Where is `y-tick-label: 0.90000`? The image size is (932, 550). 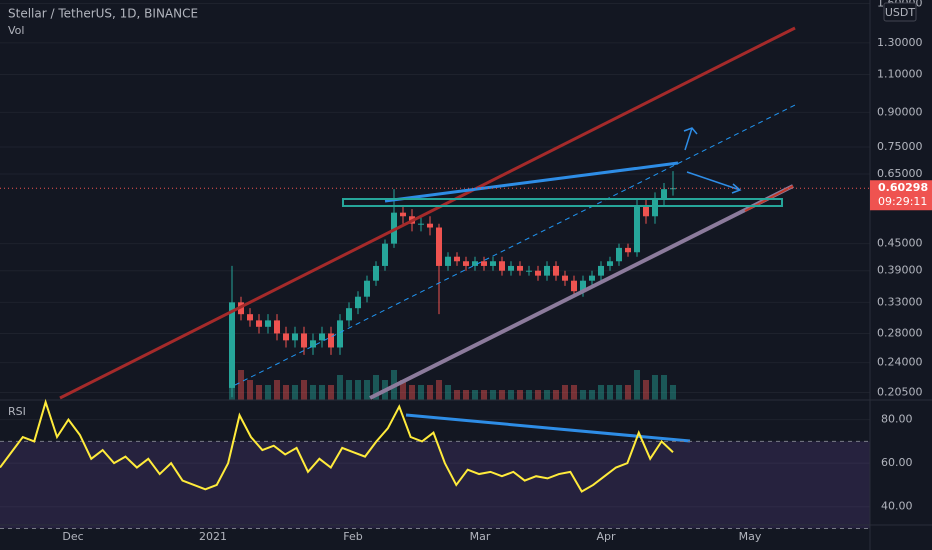 y-tick-label: 0.90000 is located at coordinates (900, 111).